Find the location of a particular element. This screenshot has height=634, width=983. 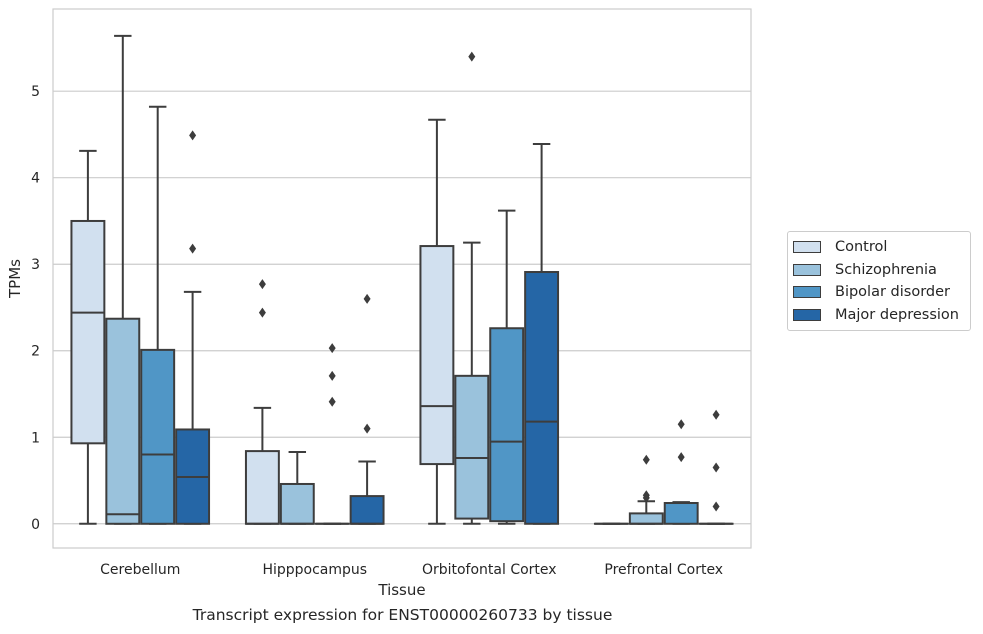

x-axis-label: Tissue is located at coordinates (401, 590).